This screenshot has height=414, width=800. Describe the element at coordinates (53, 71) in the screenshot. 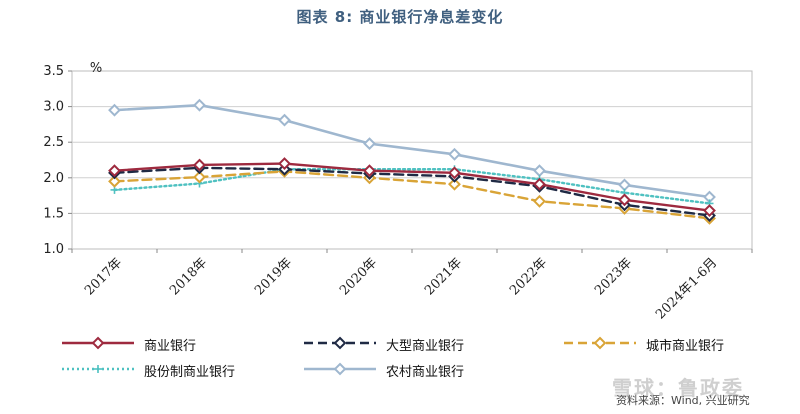

I see `y-tick-label: 3.5` at that location.